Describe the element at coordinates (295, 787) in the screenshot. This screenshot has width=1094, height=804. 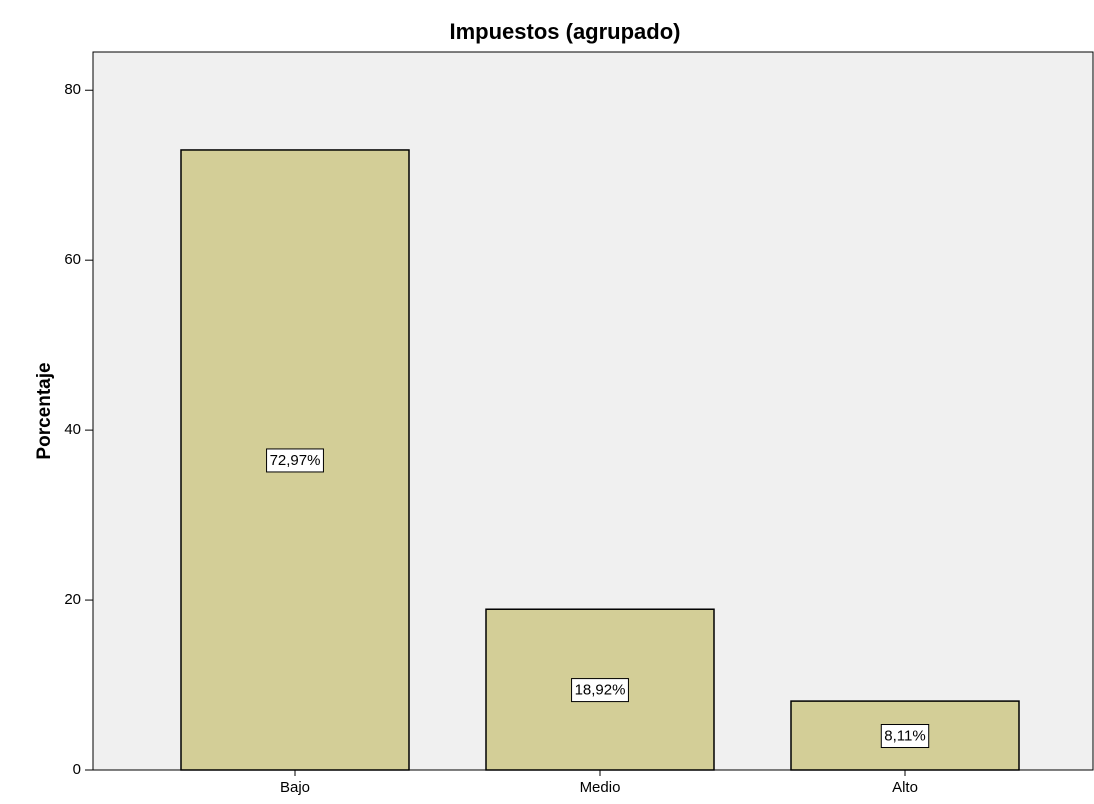
I see `x-tick-label: Bajo` at that location.